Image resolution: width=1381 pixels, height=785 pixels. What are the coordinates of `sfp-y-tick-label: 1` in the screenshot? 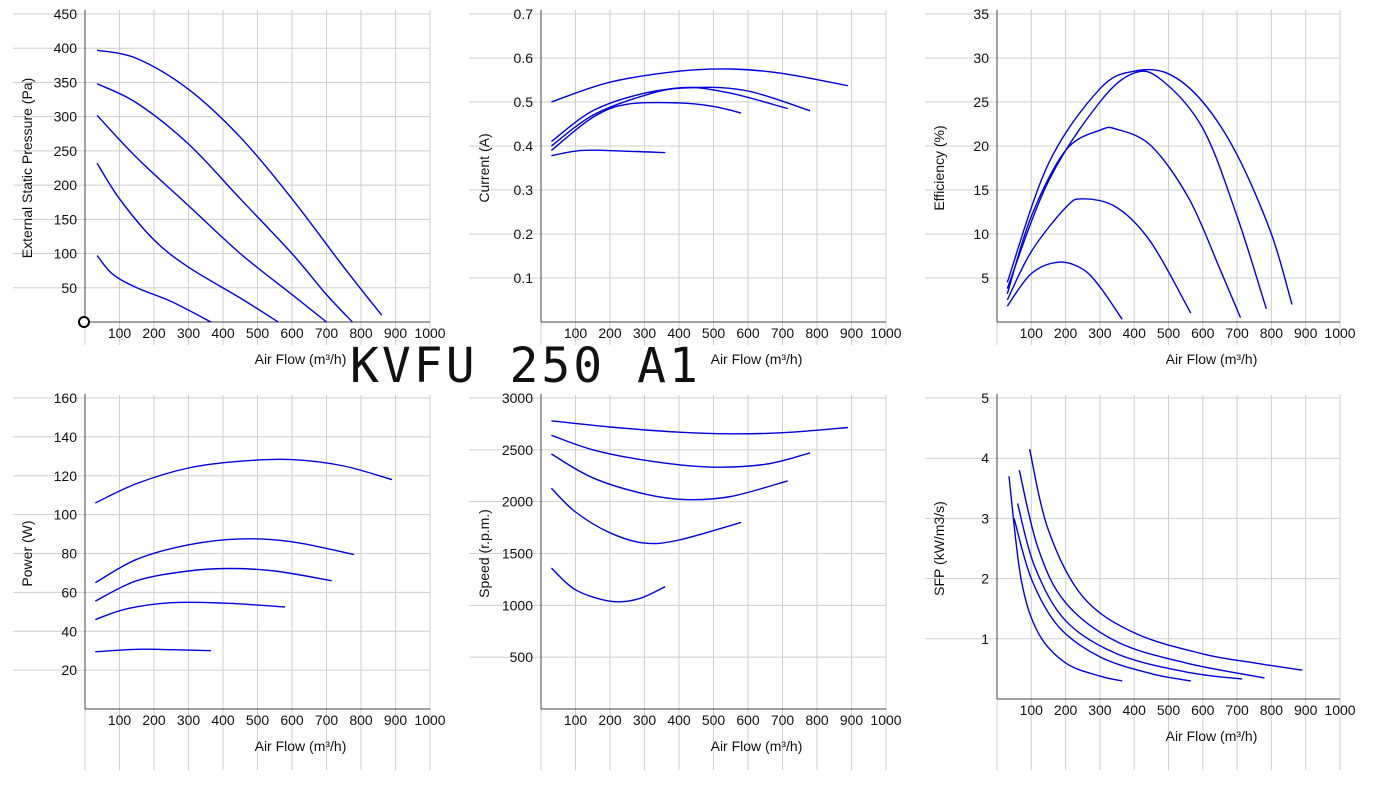 It's located at (985, 639).